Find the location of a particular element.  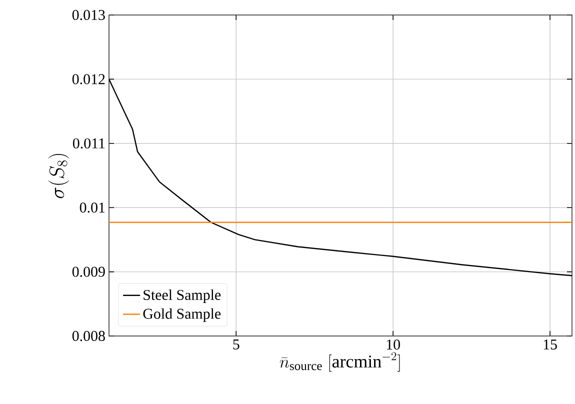

y-tick-label: 0.011 is located at coordinates (88, 143).